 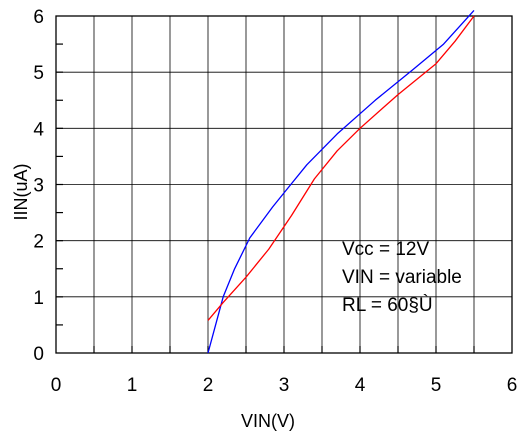 I want to click on x-tick-label: 5, so click(x=436, y=385).